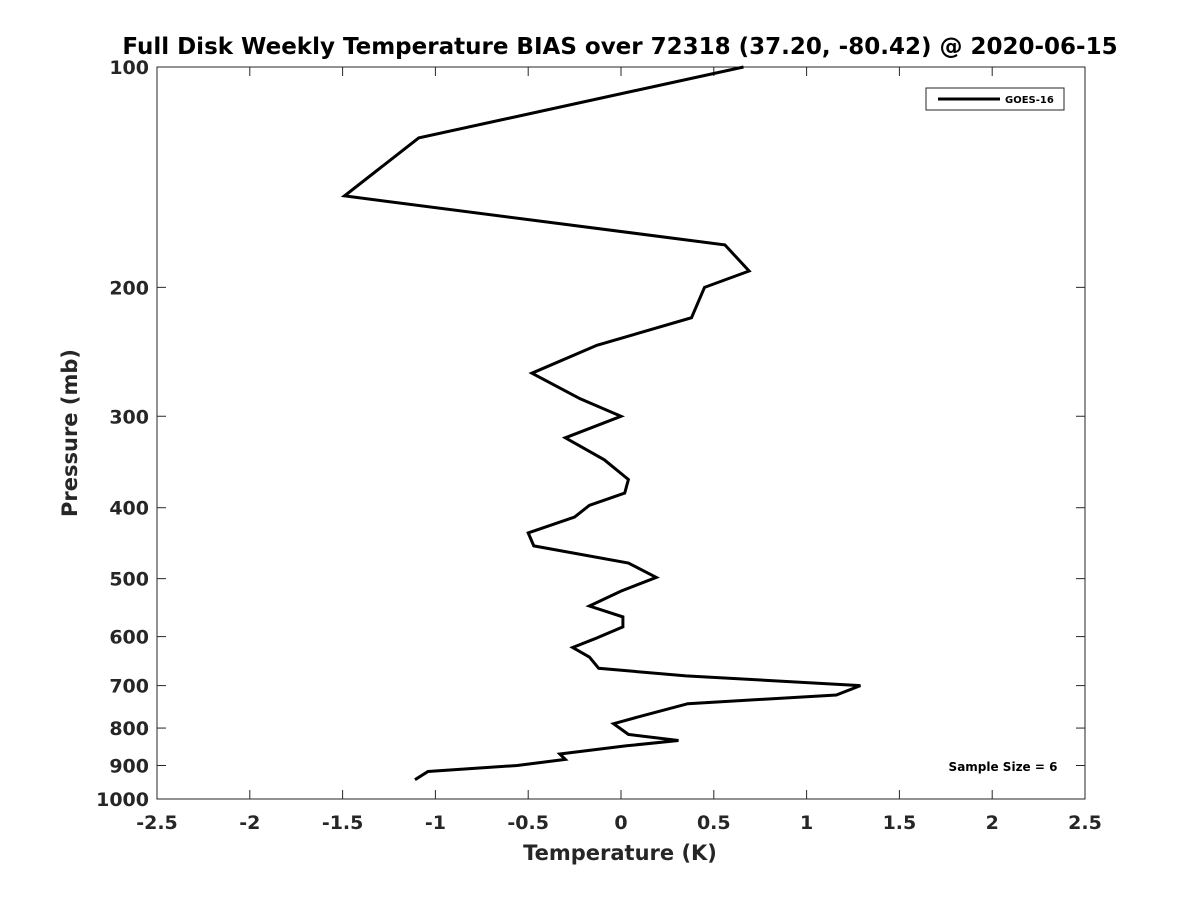 The image size is (1200, 900). What do you see at coordinates (122, 800) in the screenshot?
I see `y-tick-label: 1000` at bounding box center [122, 800].